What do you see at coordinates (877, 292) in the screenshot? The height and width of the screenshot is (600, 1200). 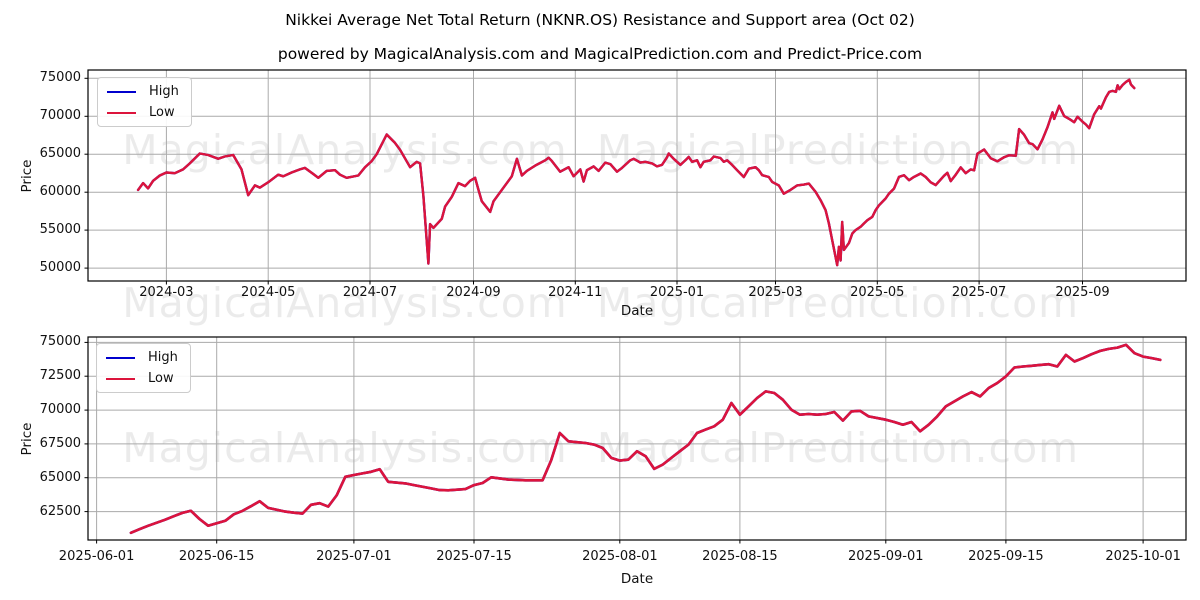 I see `x-tick-label: 2025-05` at bounding box center [877, 292].